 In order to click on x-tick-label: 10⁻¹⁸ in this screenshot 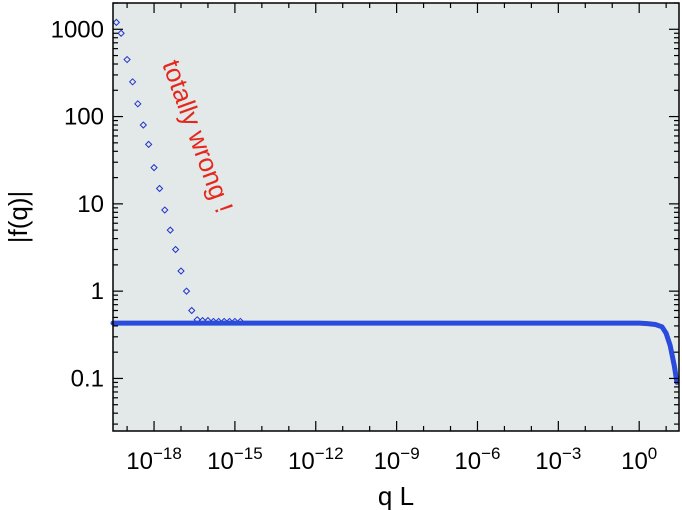, I will do `click(154, 459)`.